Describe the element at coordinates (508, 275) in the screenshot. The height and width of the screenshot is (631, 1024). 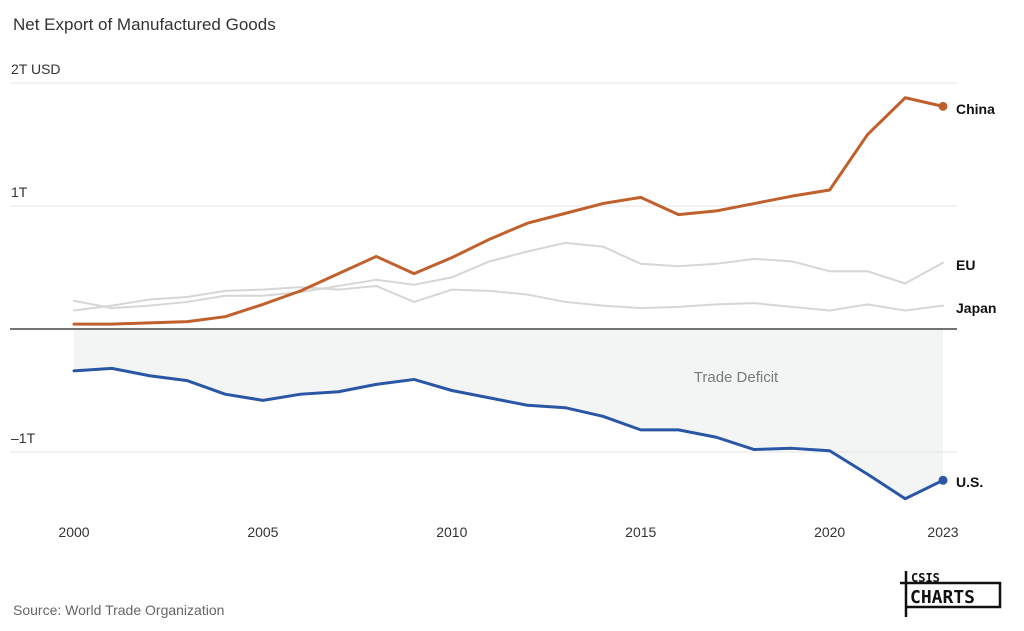
I see `series-line-eu` at that location.